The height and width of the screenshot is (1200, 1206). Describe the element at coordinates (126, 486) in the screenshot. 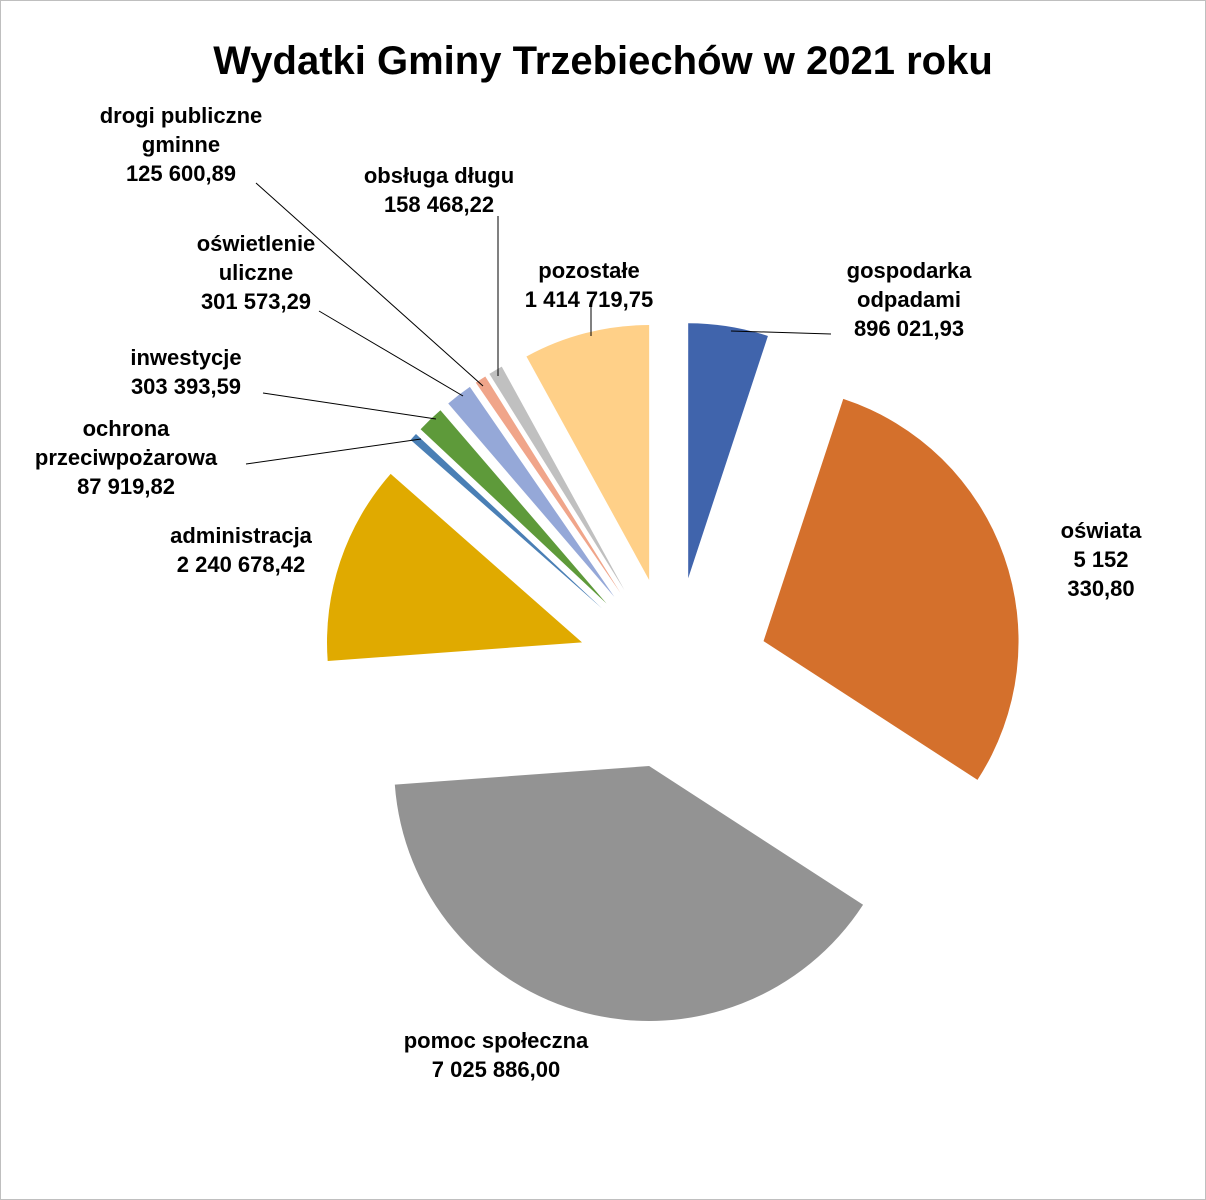

I see `value-label: 87 919,82` at that location.